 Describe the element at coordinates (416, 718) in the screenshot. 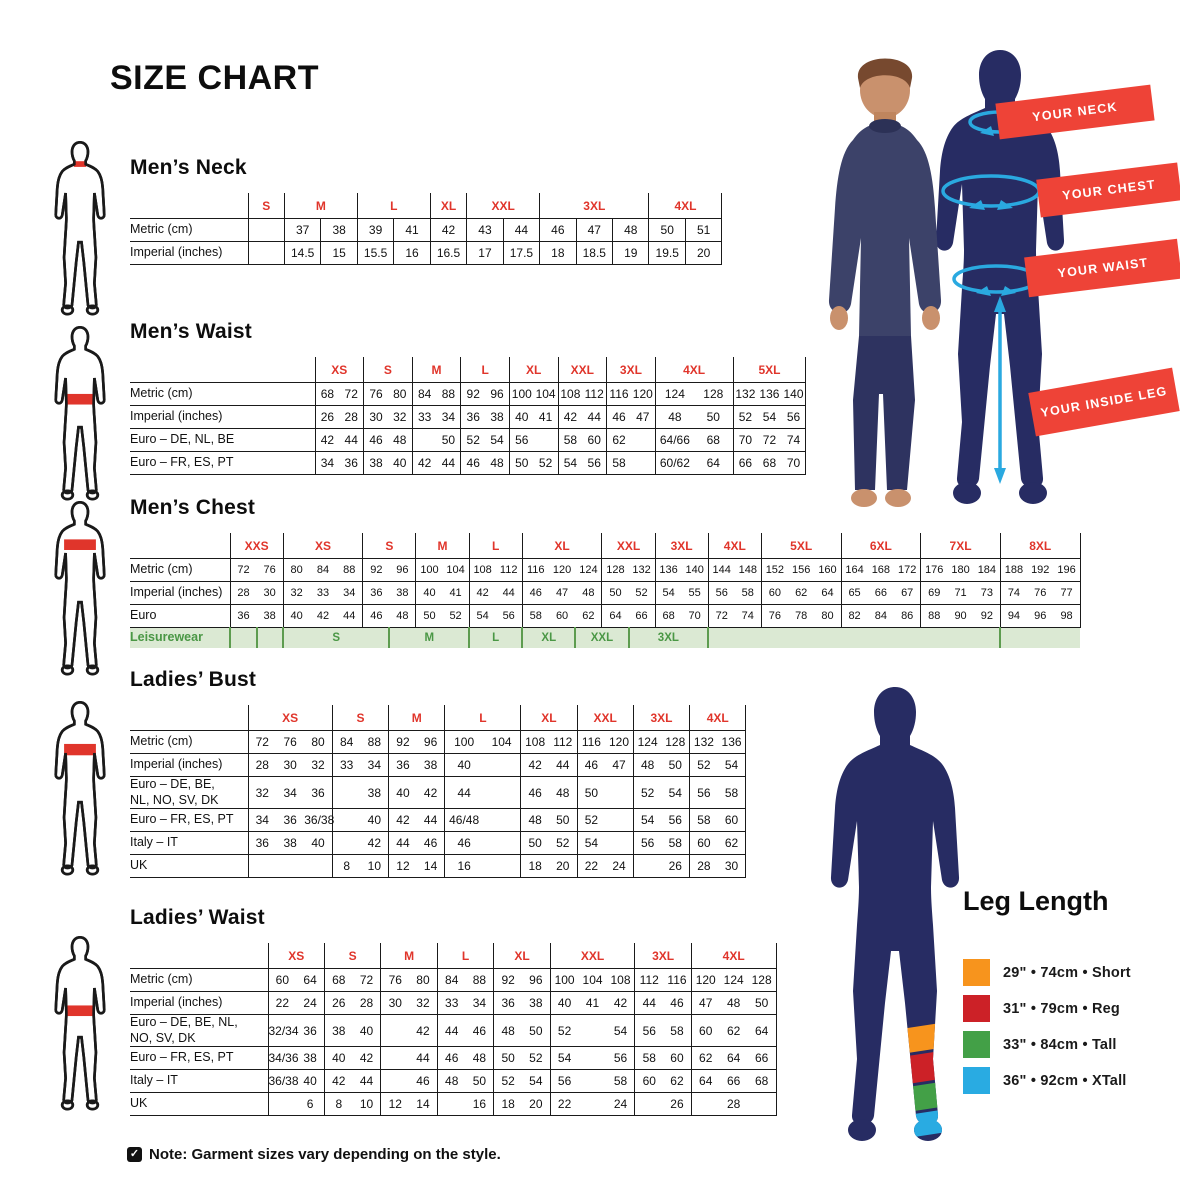

I see `size-column-header: M` at that location.